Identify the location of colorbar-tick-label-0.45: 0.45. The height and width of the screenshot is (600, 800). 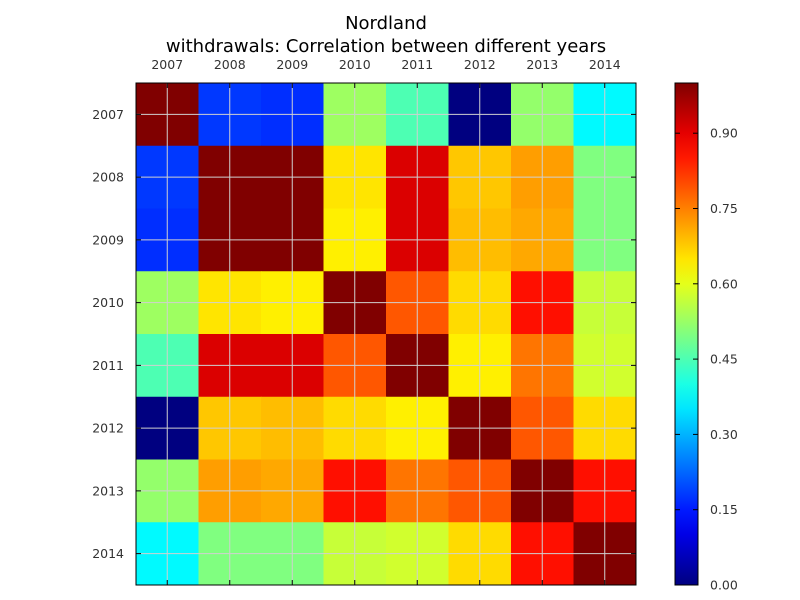
(724, 359).